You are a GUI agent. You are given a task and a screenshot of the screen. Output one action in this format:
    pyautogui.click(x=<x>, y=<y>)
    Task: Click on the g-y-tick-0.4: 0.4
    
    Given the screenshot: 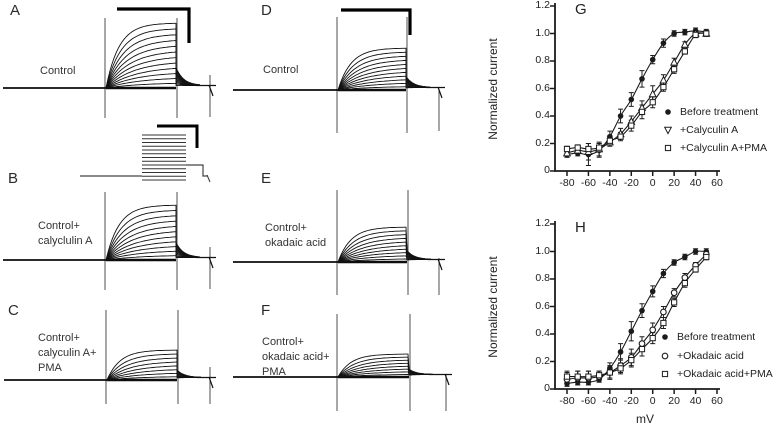 What is the action you would take?
    pyautogui.click(x=542, y=115)
    